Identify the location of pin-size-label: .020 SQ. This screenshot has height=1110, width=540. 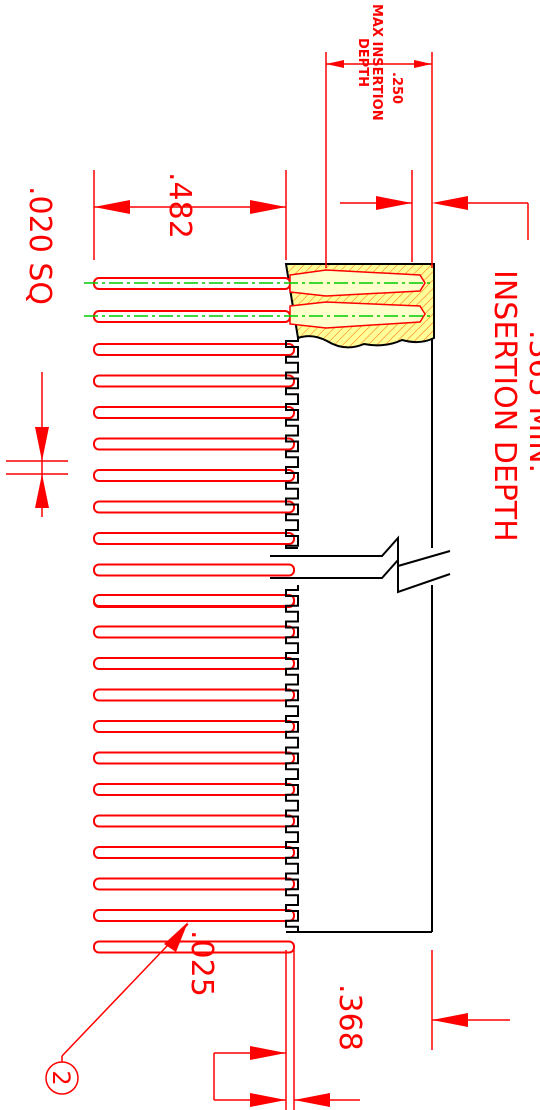
(39, 245).